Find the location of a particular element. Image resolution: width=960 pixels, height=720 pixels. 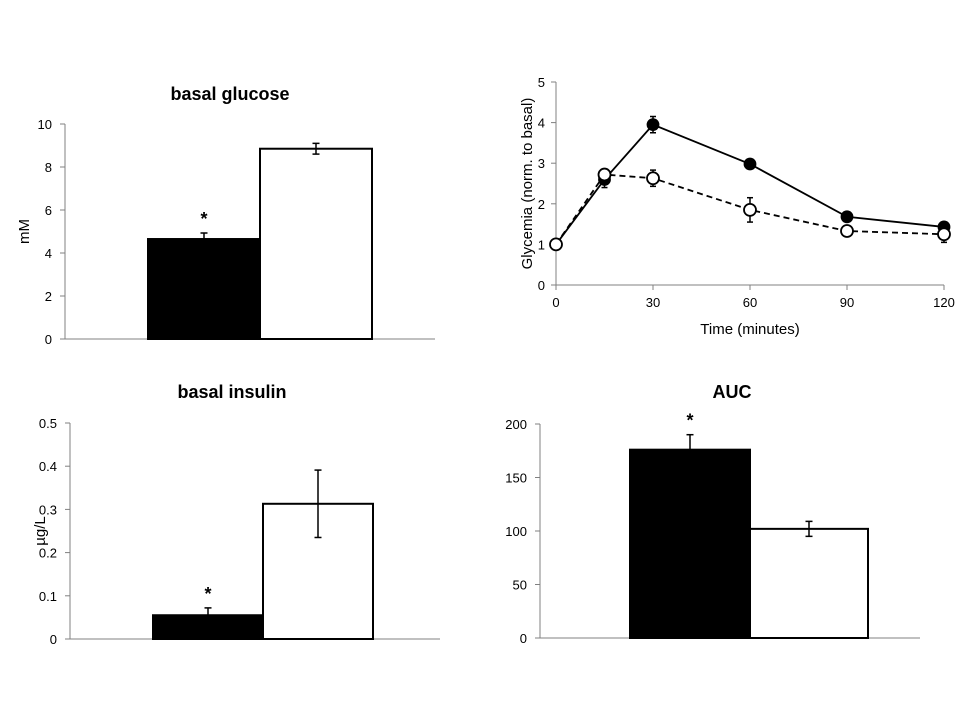

y-tick-label: 0.5 is located at coordinates (48, 423).